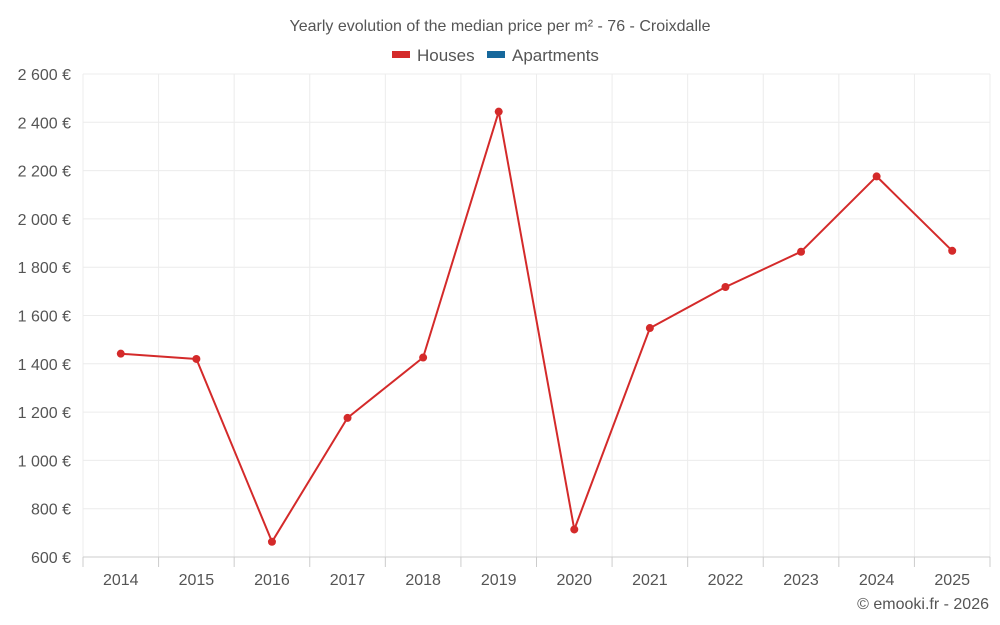 The height and width of the screenshot is (625, 1000). What do you see at coordinates (51, 510) in the screenshot?
I see `y-tick-label: 800 €` at bounding box center [51, 510].